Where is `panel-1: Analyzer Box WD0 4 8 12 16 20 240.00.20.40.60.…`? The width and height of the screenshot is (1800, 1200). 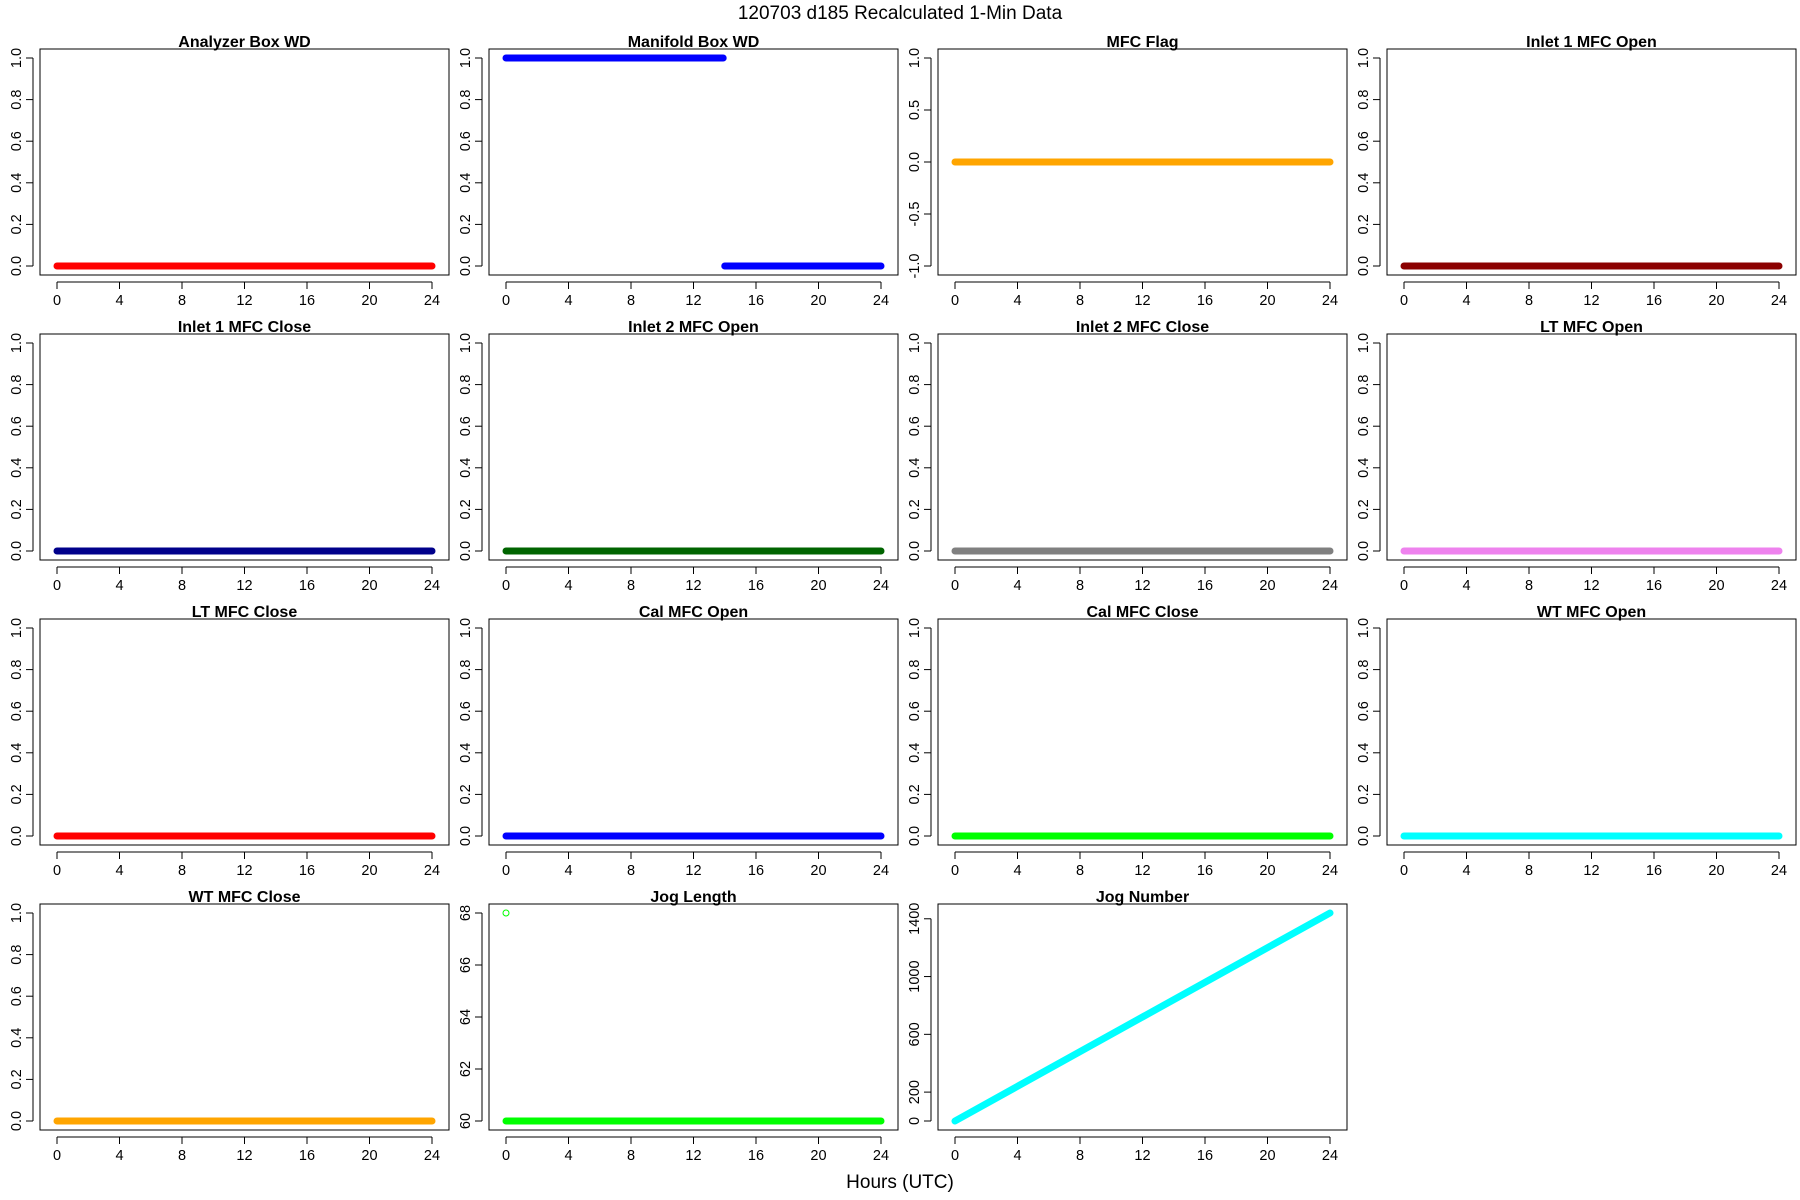 panel-1: Analyzer Box WD0 4 8 12 16 20 240.00.20.40.60.… is located at coordinates (229, 171).